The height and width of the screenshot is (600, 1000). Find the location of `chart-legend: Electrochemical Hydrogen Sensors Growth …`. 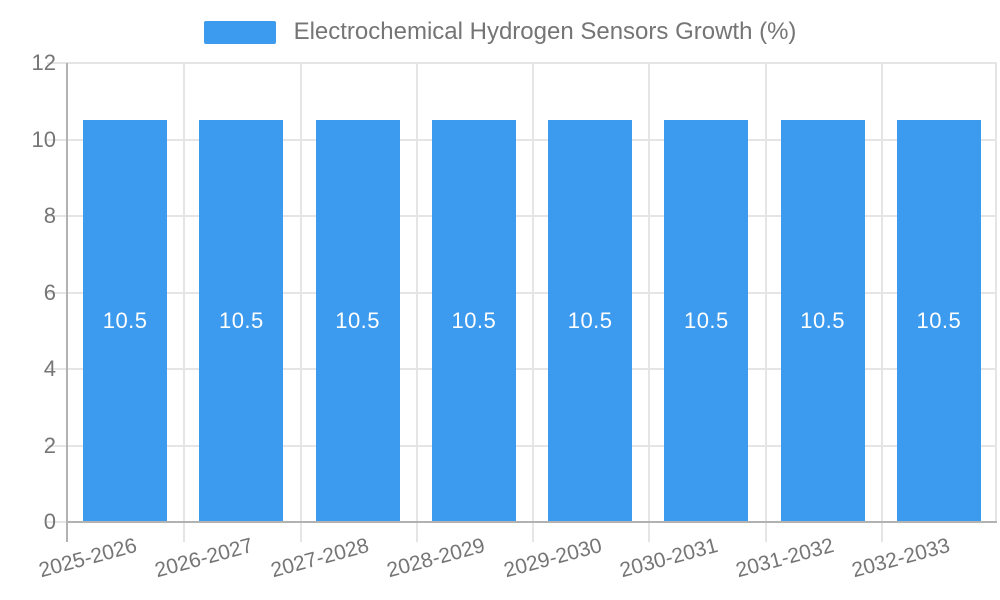

chart-legend: Electrochemical Hydrogen Sensors Growth … is located at coordinates (500, 32).